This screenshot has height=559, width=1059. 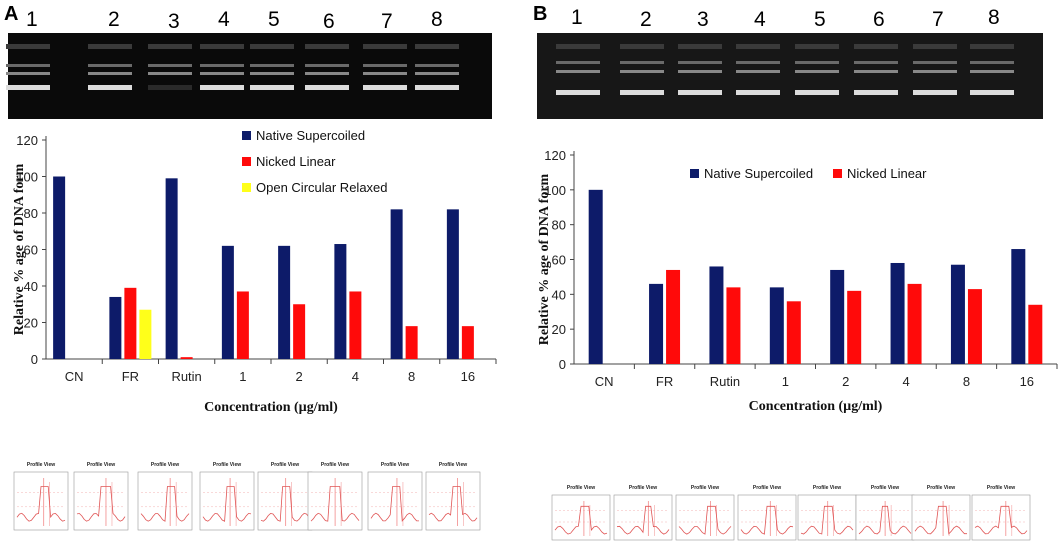 I want to click on lane-number: 7, so click(x=938, y=19).